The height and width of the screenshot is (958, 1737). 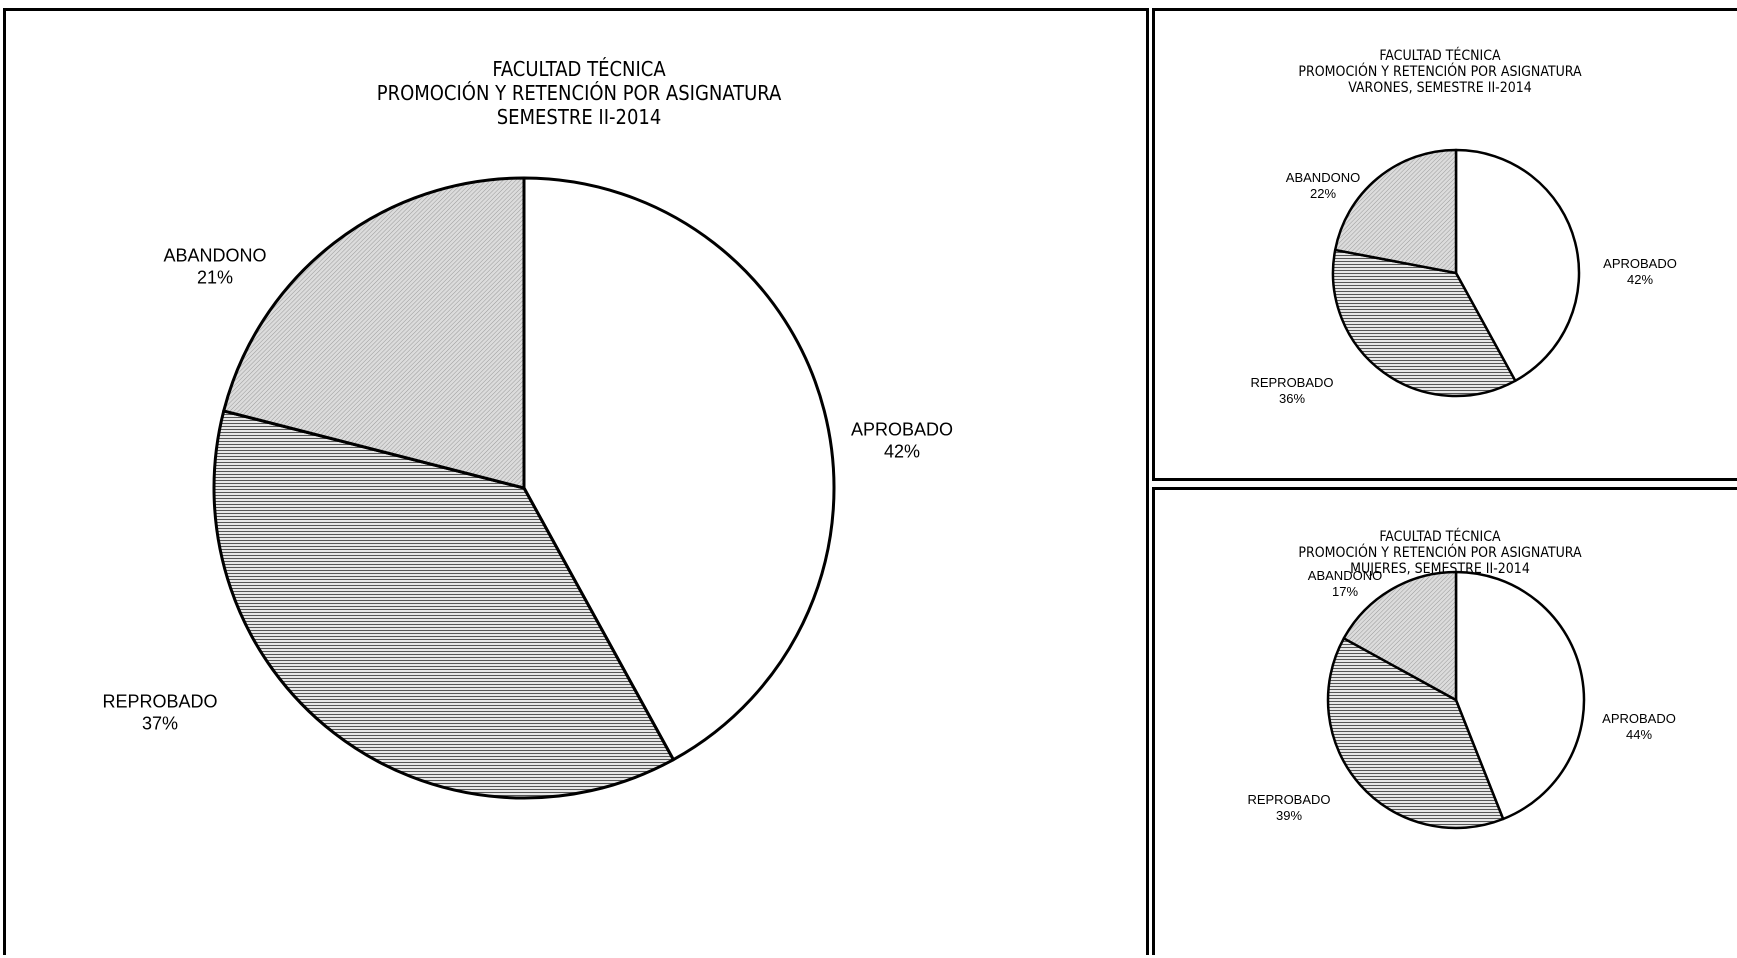 What do you see at coordinates (1440, 569) in the screenshot?
I see `chart-title-line-3: MUJERES, SEMESTRE II-2014` at bounding box center [1440, 569].